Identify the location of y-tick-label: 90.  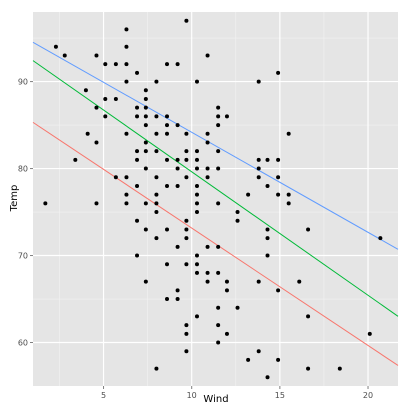
(23, 82).